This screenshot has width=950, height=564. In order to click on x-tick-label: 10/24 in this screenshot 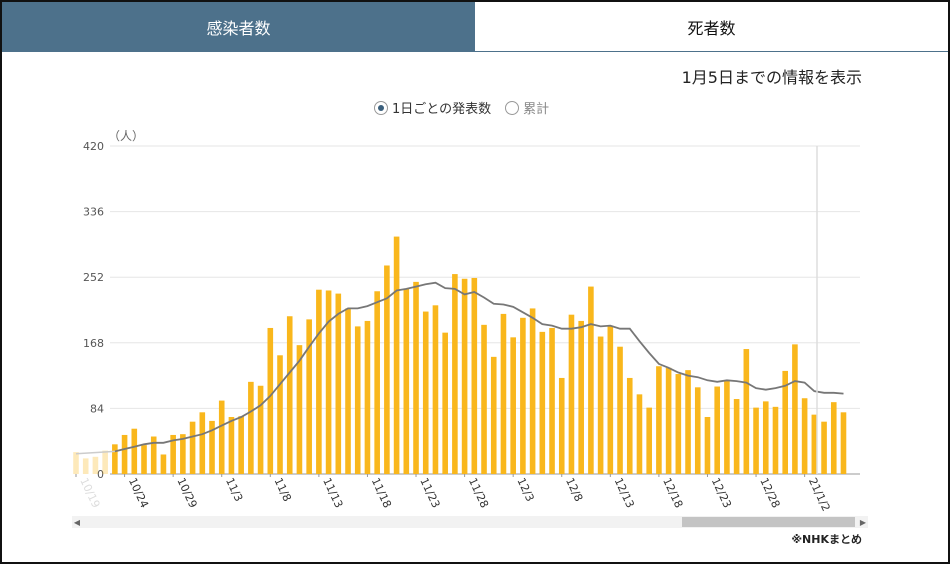, I will do `click(138, 493)`.